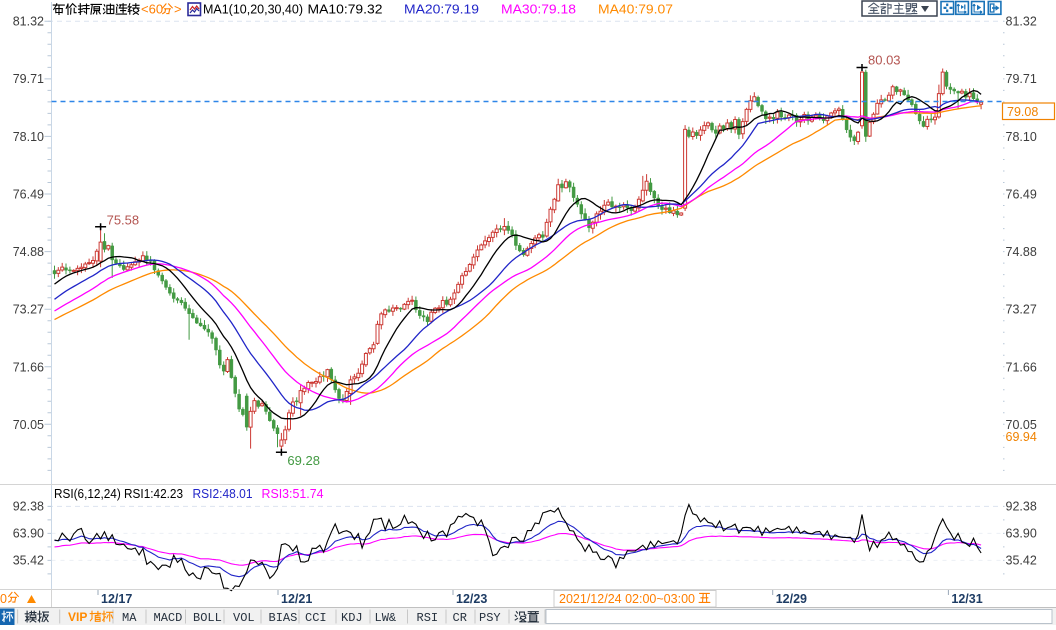 This screenshot has height=630, width=1056. Describe the element at coordinates (1022, 112) in the screenshot. I see `svg-text: 79.08` at that location.